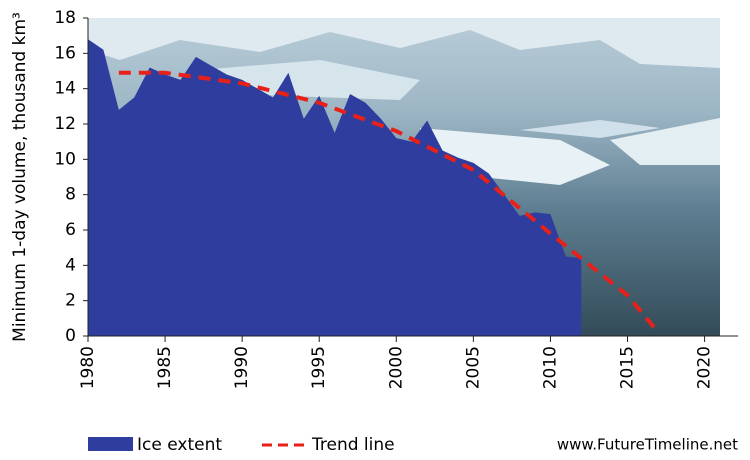  I want to click on x-tick-label: 1990, so click(242, 367).